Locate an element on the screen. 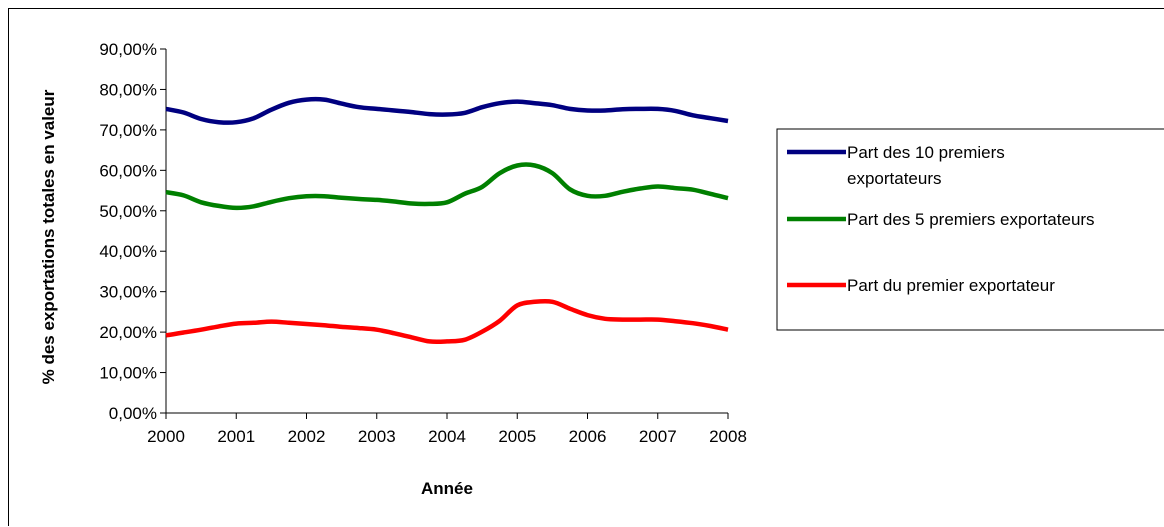 Image resolution: width=1164 pixels, height=527 pixels. x-axis-title: Année is located at coordinates (447, 488).